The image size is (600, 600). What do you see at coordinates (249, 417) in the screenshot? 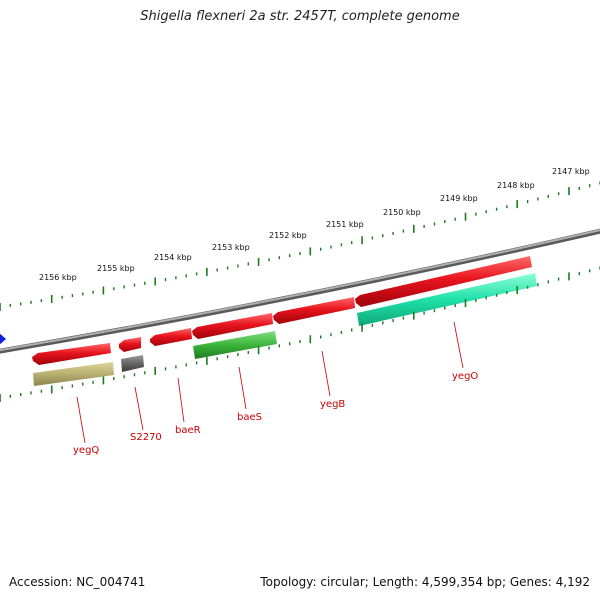
I see `gene-label-baeS: baeS` at bounding box center [249, 417].